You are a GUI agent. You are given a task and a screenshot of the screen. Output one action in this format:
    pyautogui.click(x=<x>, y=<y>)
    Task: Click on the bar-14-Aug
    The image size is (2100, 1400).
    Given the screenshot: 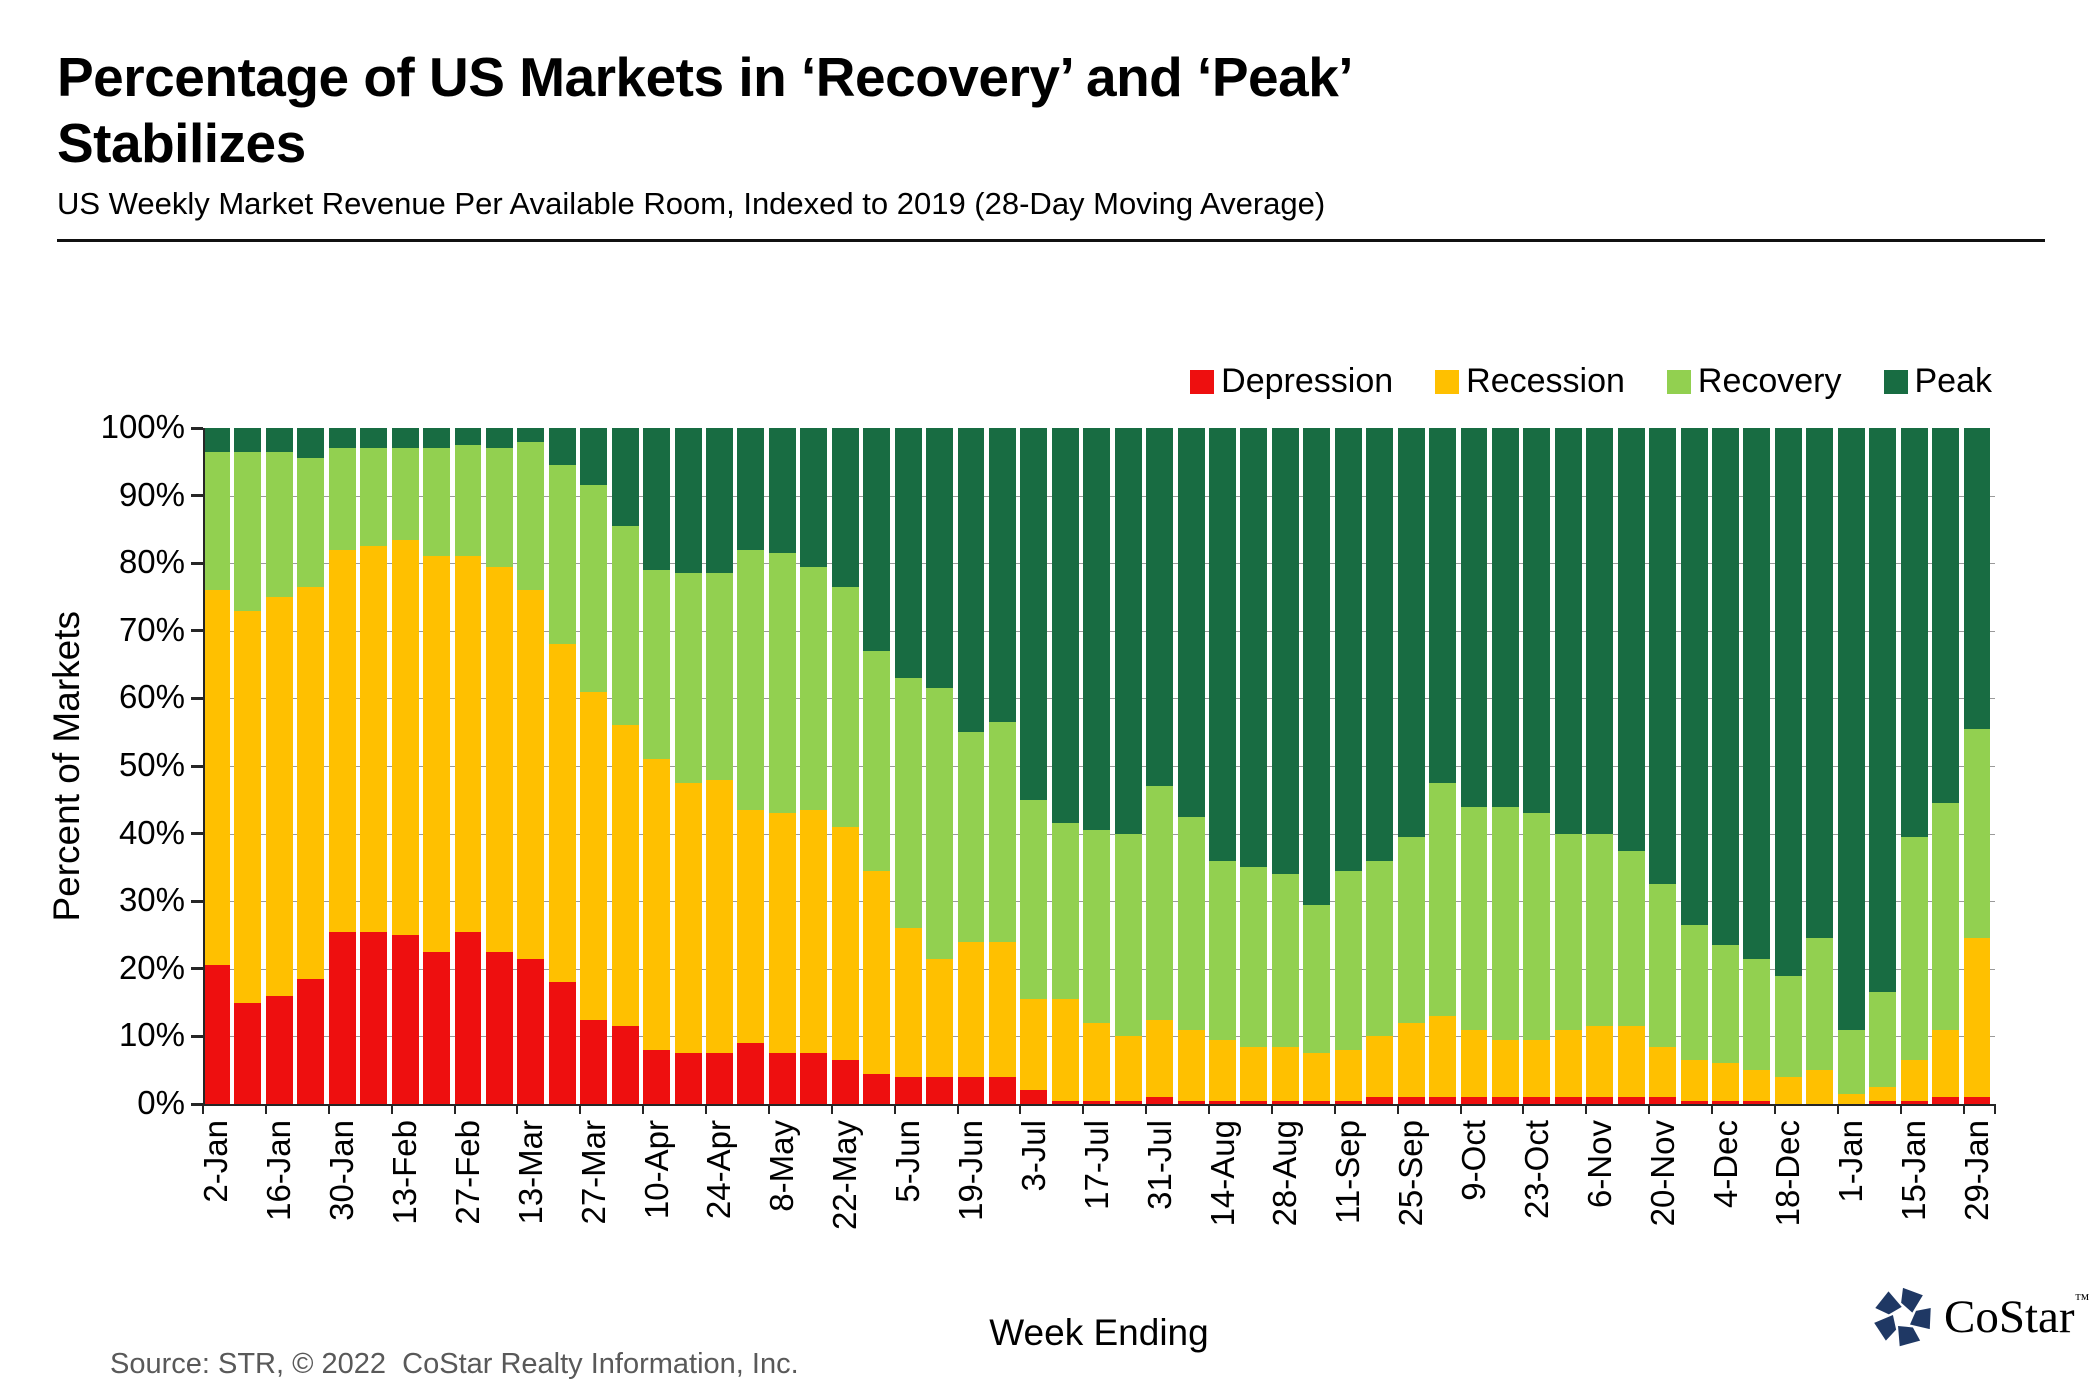 What is the action you would take?
    pyautogui.click(x=1222, y=766)
    